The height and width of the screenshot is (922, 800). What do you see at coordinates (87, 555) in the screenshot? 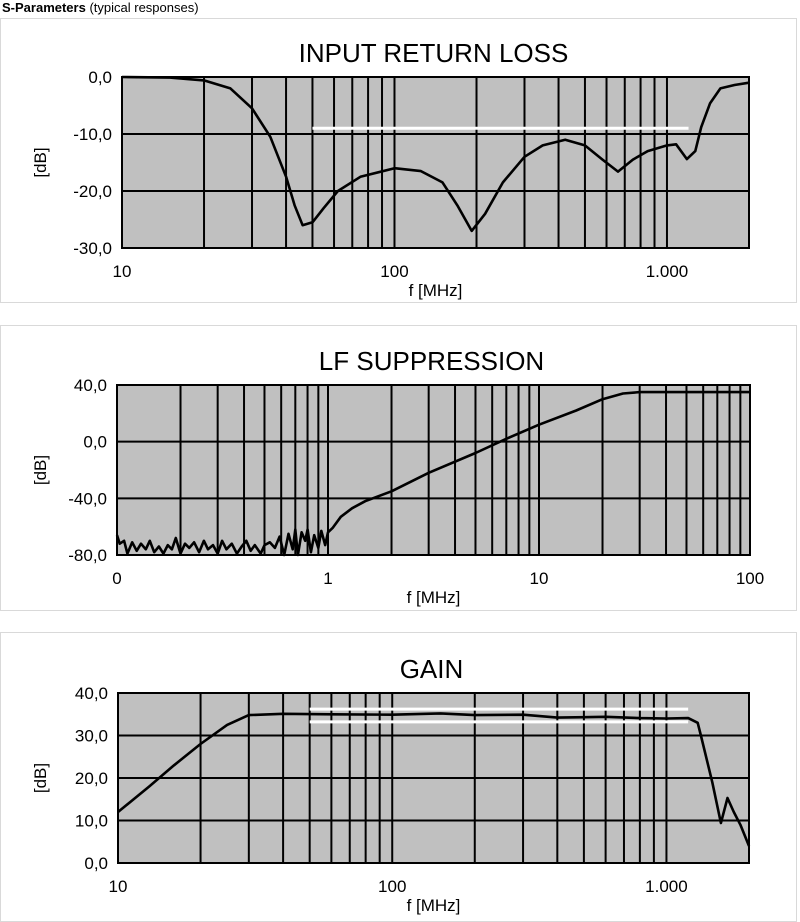
I see `y-tick-label: -80,0` at bounding box center [87, 555].